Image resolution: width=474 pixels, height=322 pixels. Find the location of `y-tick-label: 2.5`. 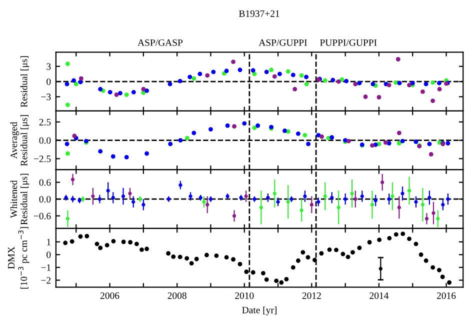

y-tick-label: 2.5 is located at coordinates (45, 122).